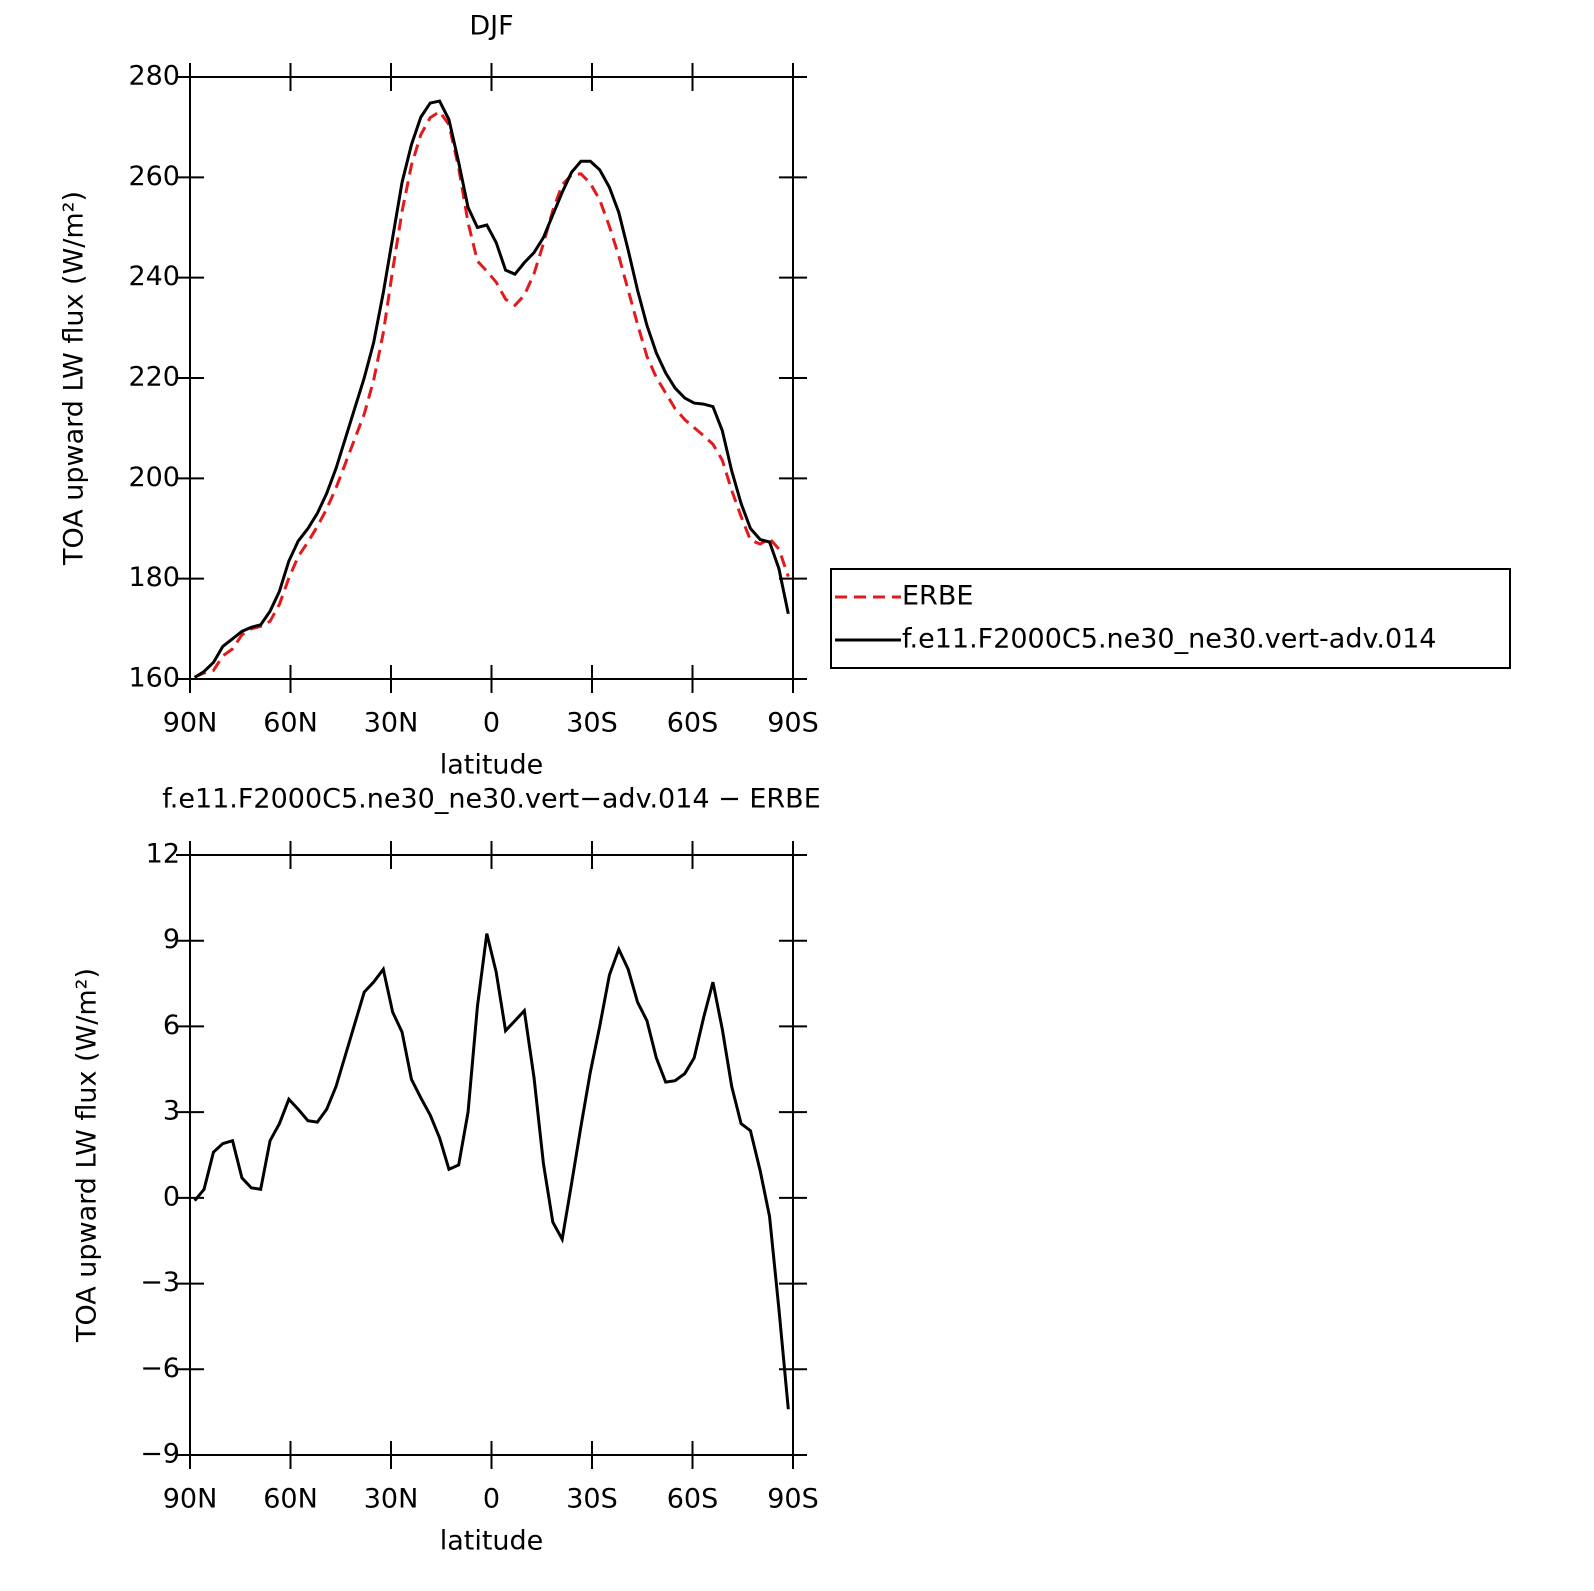 This screenshot has width=1594, height=1591. I want to click on y-tick-label: 160, so click(154, 678).